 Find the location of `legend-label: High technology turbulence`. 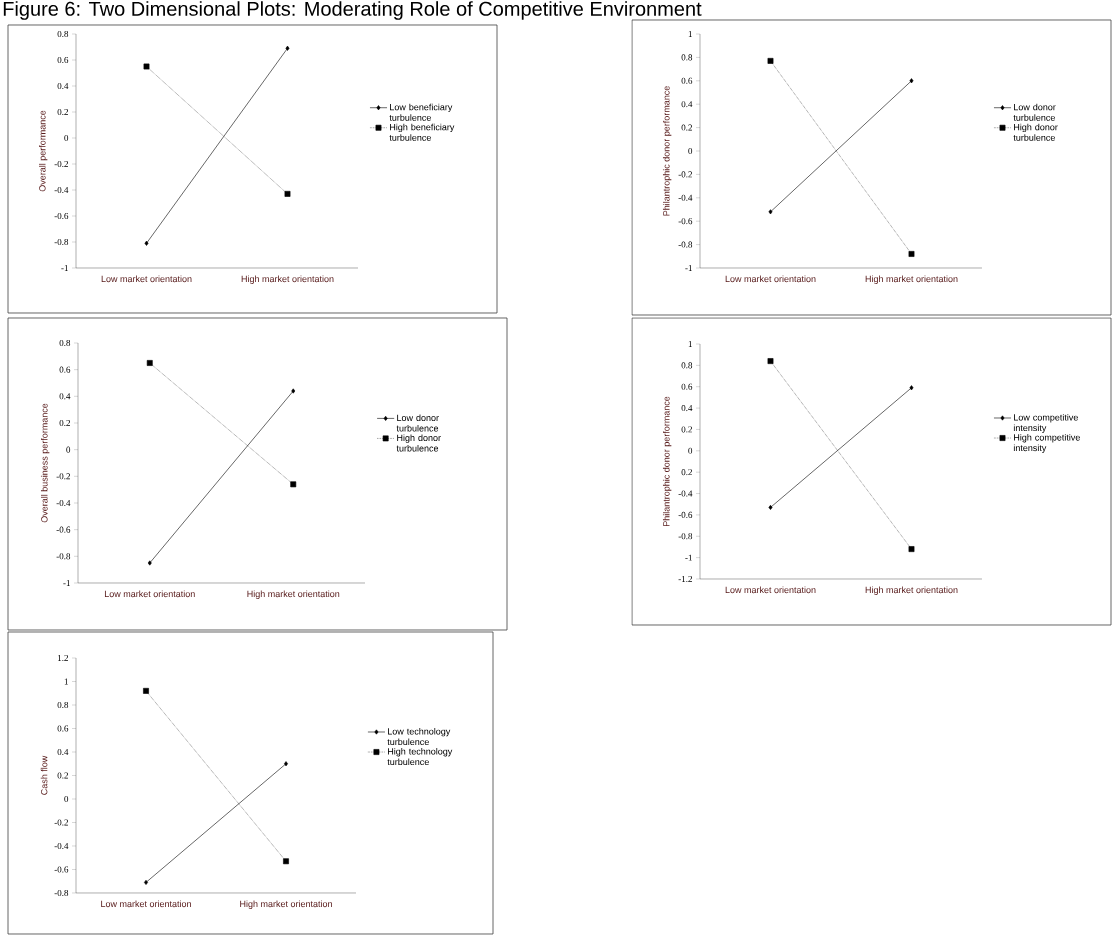

legend-label: High technology turbulence is located at coordinates (420, 757).